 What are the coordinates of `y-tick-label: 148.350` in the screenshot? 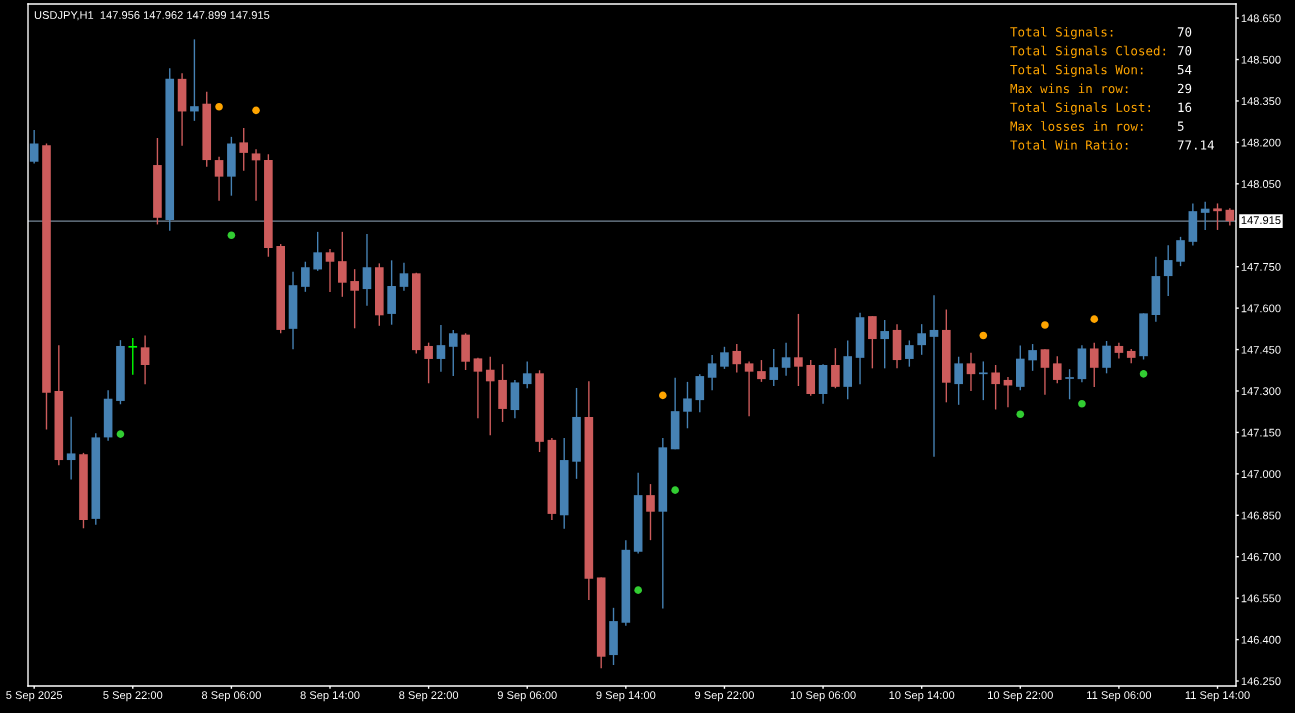 It's located at (1261, 101).